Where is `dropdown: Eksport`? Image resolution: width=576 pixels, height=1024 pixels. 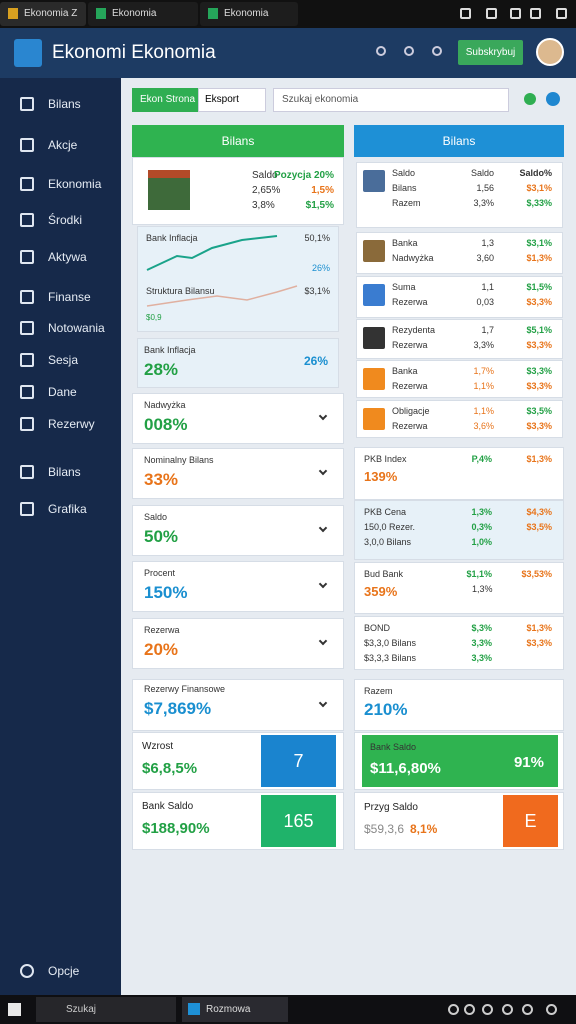
dropdown: Eksport is located at coordinates (232, 100).